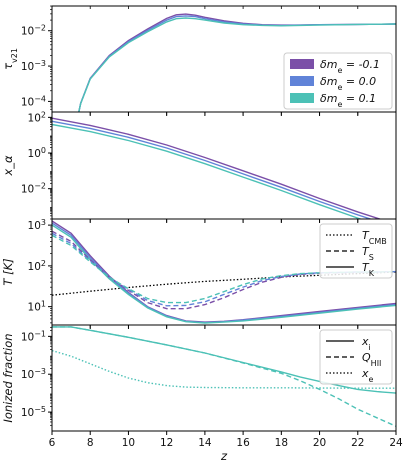  I want to click on legend-label: QHII, so click(371, 359).